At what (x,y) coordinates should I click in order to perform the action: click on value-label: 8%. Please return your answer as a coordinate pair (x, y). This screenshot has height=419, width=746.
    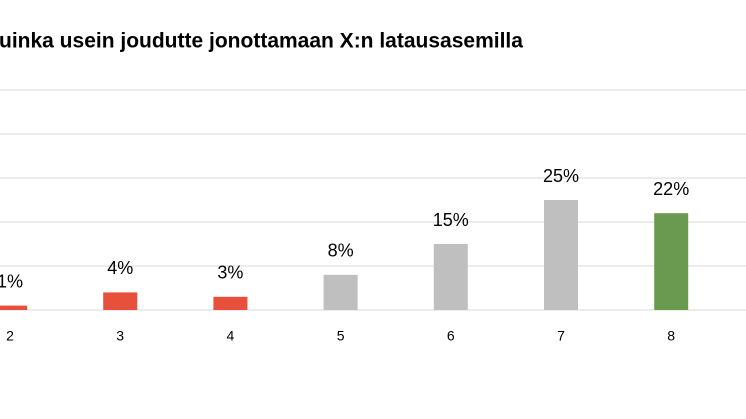
    Looking at the image, I should click on (341, 251).